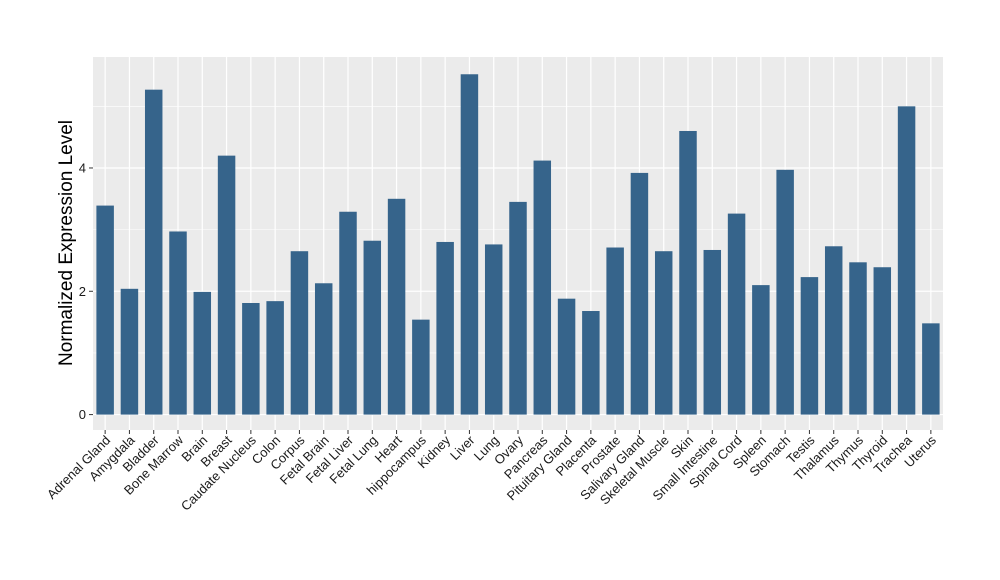 The height and width of the screenshot is (580, 1000). I want to click on y-axis-title: Normalized Expression Level, so click(66, 243).